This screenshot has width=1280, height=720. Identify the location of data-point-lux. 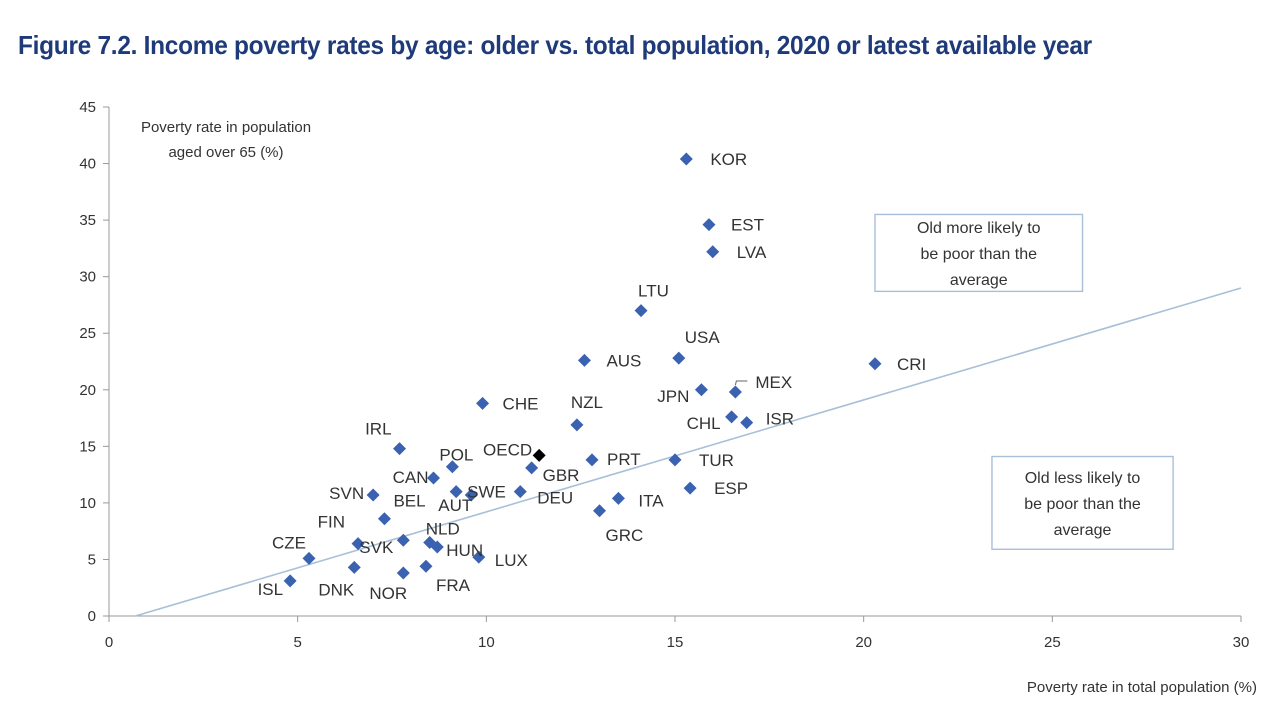
(479, 557).